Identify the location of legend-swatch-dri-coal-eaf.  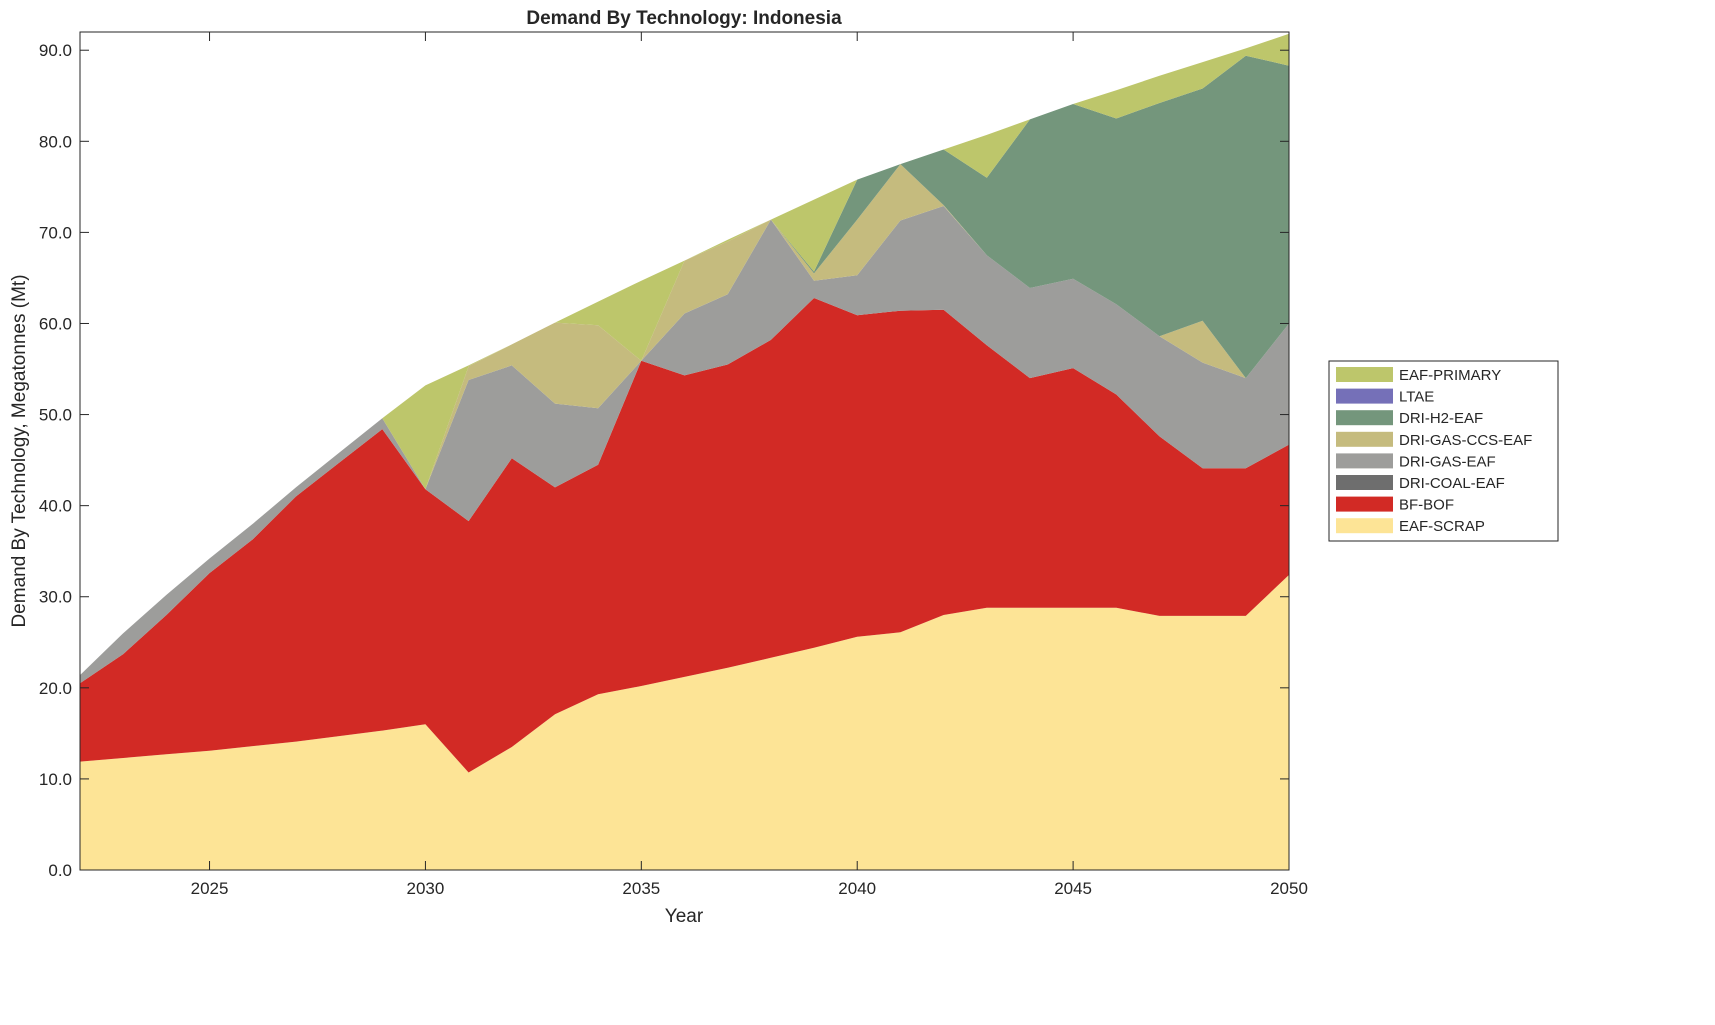
(1364, 482).